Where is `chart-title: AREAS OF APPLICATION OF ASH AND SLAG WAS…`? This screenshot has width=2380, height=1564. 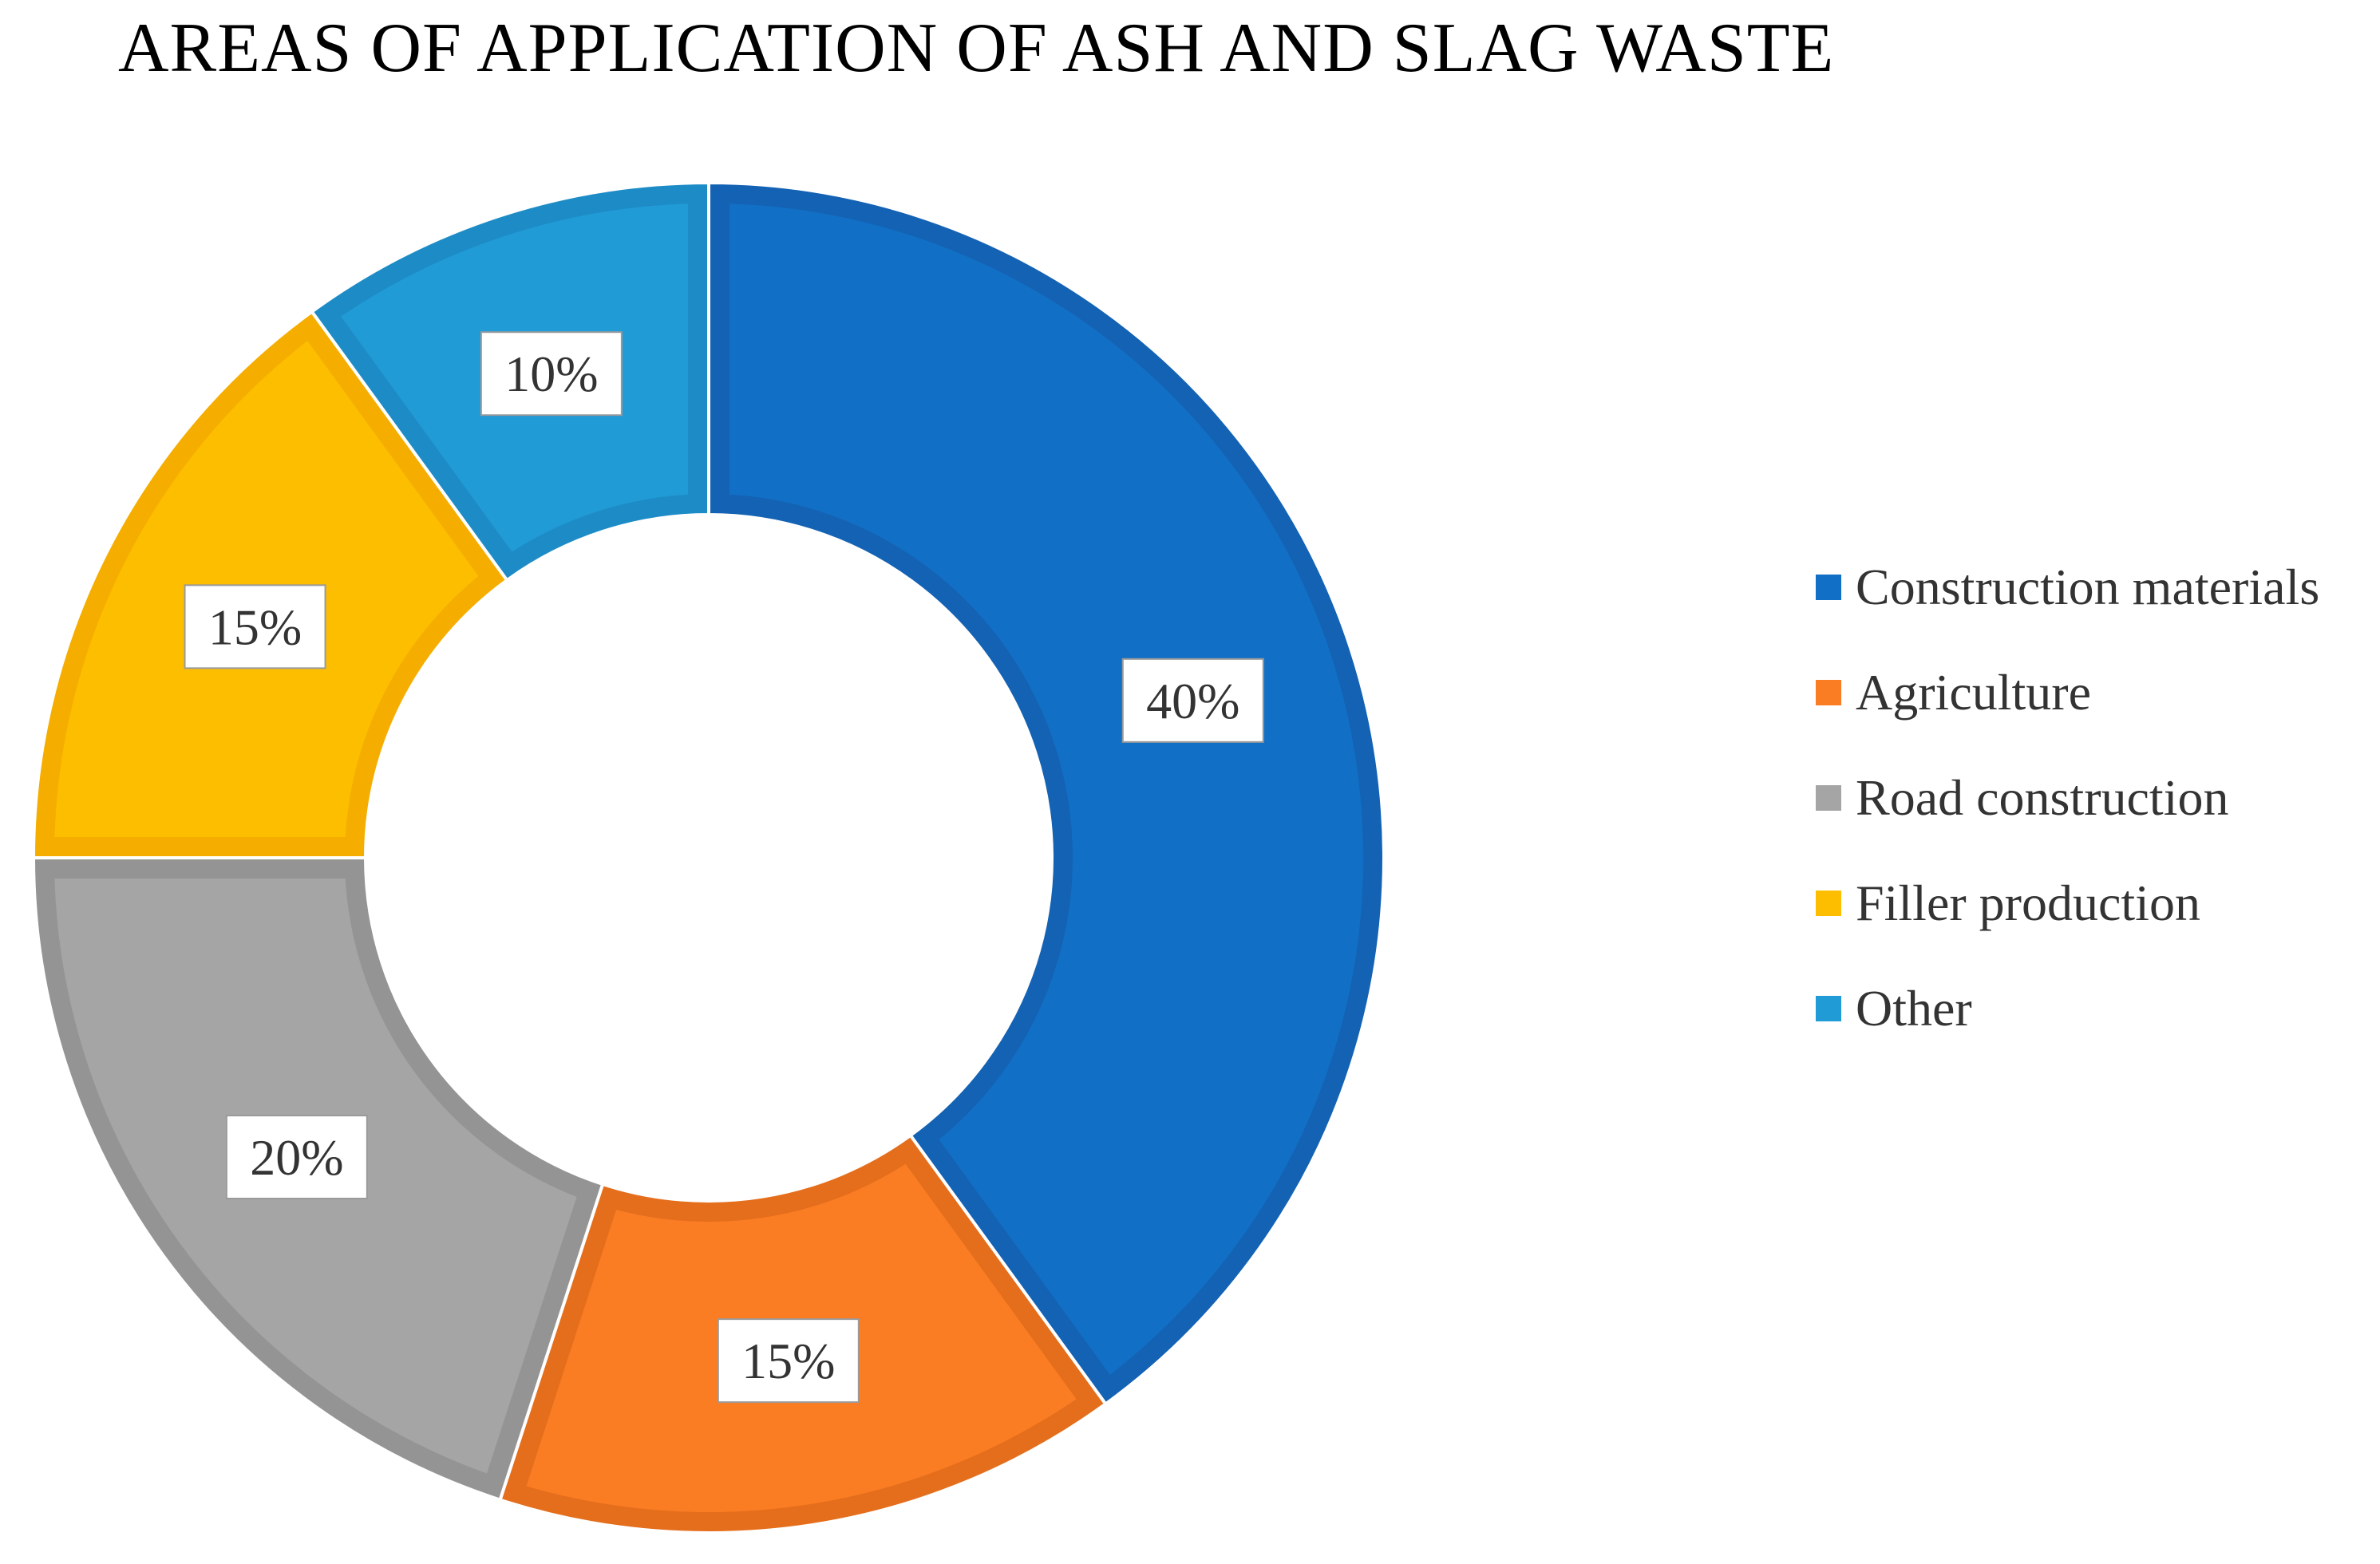
chart-title: AREAS OF APPLICATION OF ASH AND SLAG WAS… is located at coordinates (976, 48).